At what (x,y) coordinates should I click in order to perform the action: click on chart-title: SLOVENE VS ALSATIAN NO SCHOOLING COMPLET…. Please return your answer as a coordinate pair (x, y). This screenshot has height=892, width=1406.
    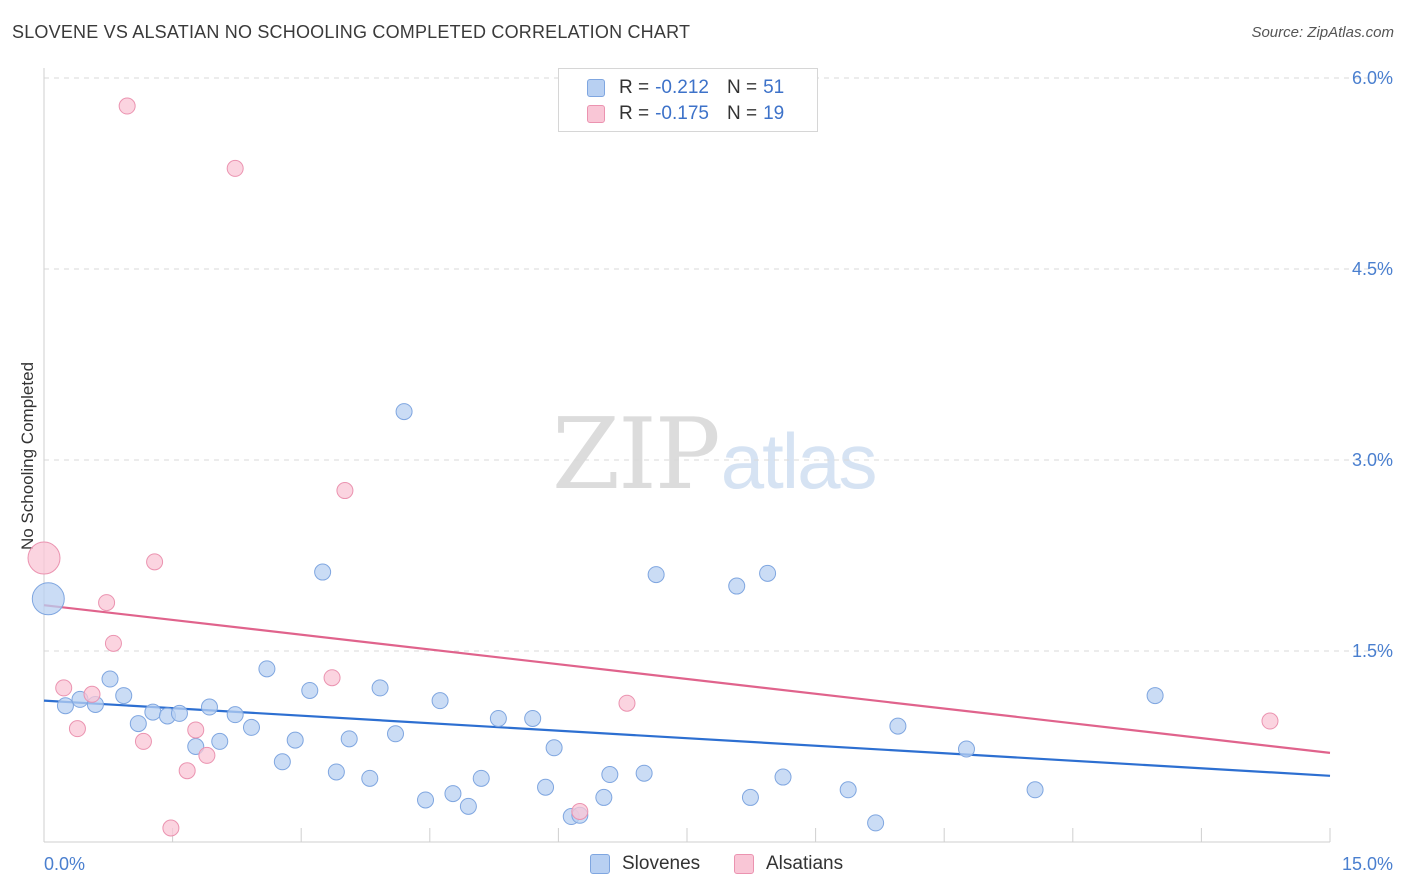
    Looking at the image, I should click on (351, 32).